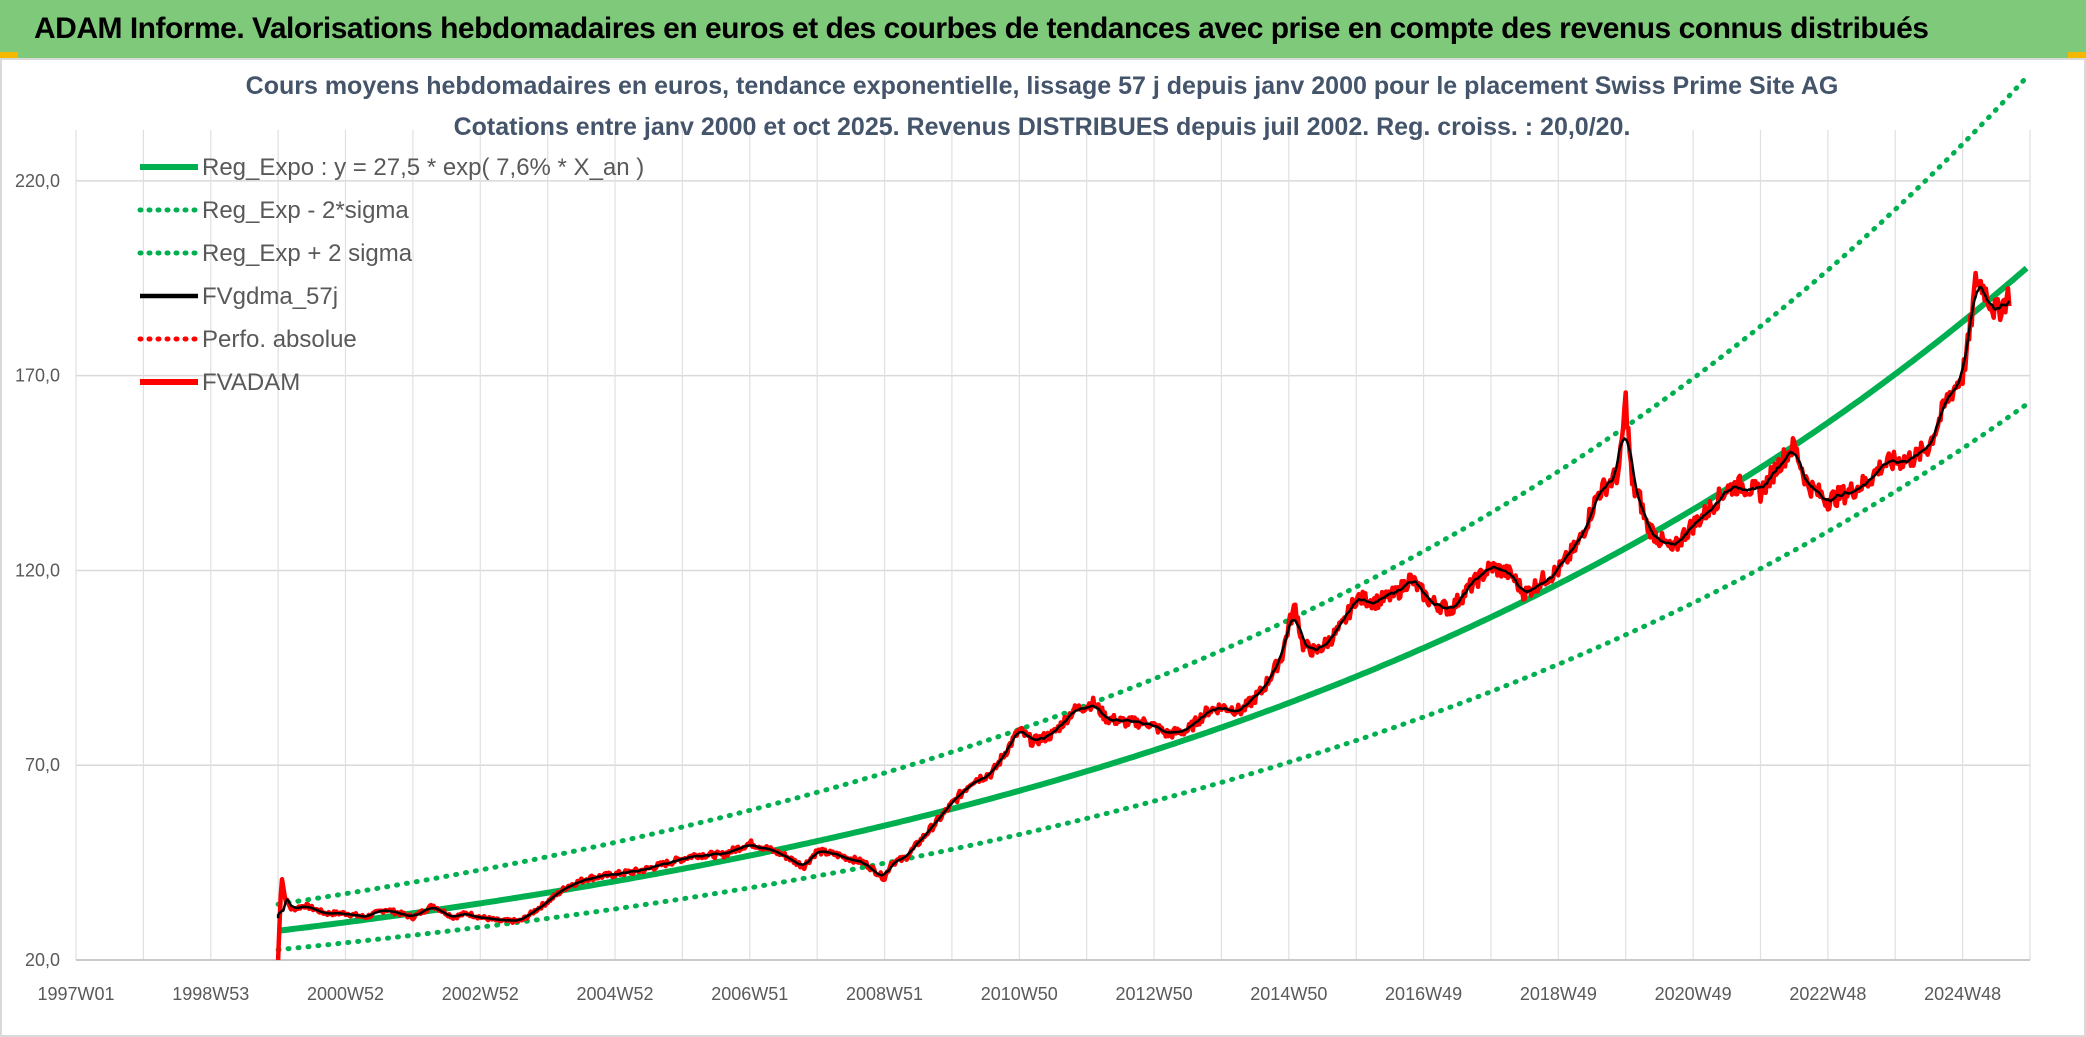 The image size is (2086, 1037). I want to click on corner-accent-left, so click(9, 55).